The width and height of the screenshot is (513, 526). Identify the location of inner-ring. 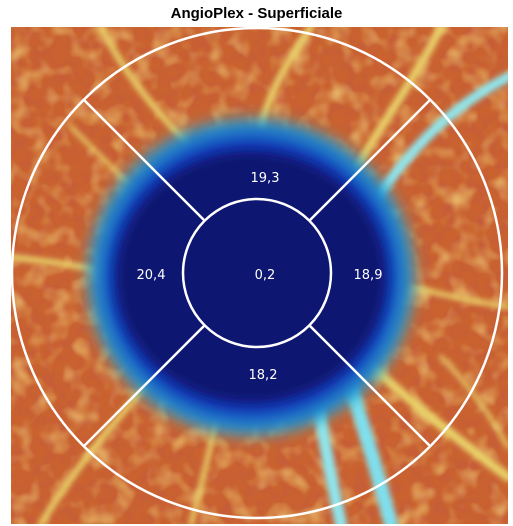
(257, 273).